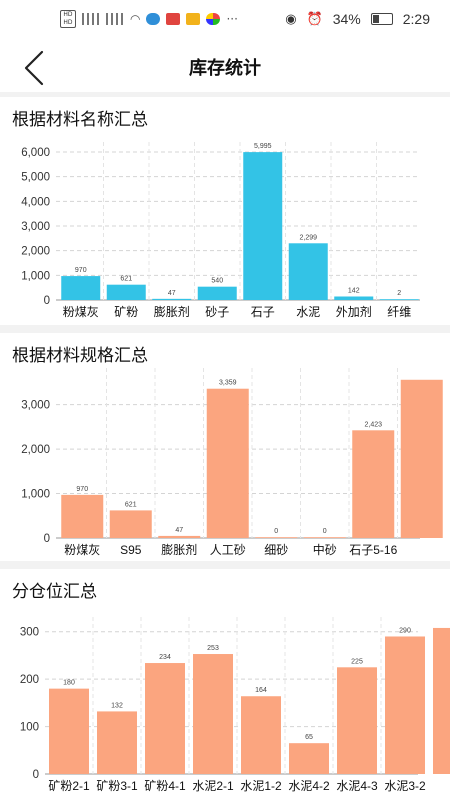 Image resolution: width=450 pixels, height=800 pixels. What do you see at coordinates (373, 550) in the screenshot?
I see `x-tick-label: 石子5-16` at bounding box center [373, 550].